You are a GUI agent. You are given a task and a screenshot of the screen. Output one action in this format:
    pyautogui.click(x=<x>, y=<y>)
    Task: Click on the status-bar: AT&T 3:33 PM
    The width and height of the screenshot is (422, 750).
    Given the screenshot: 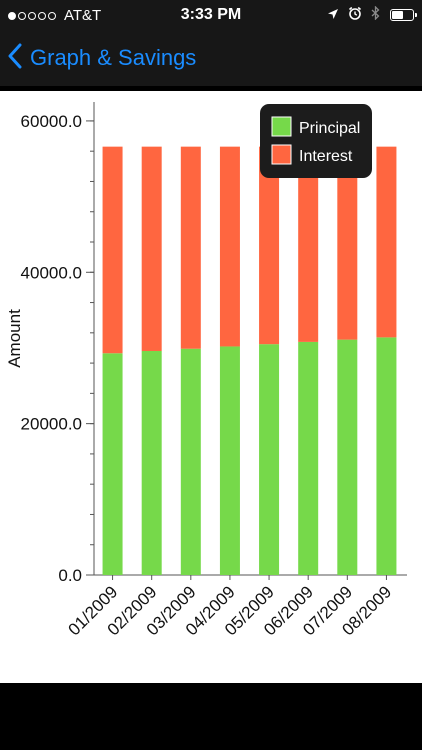 What is the action you would take?
    pyautogui.click(x=211, y=16)
    